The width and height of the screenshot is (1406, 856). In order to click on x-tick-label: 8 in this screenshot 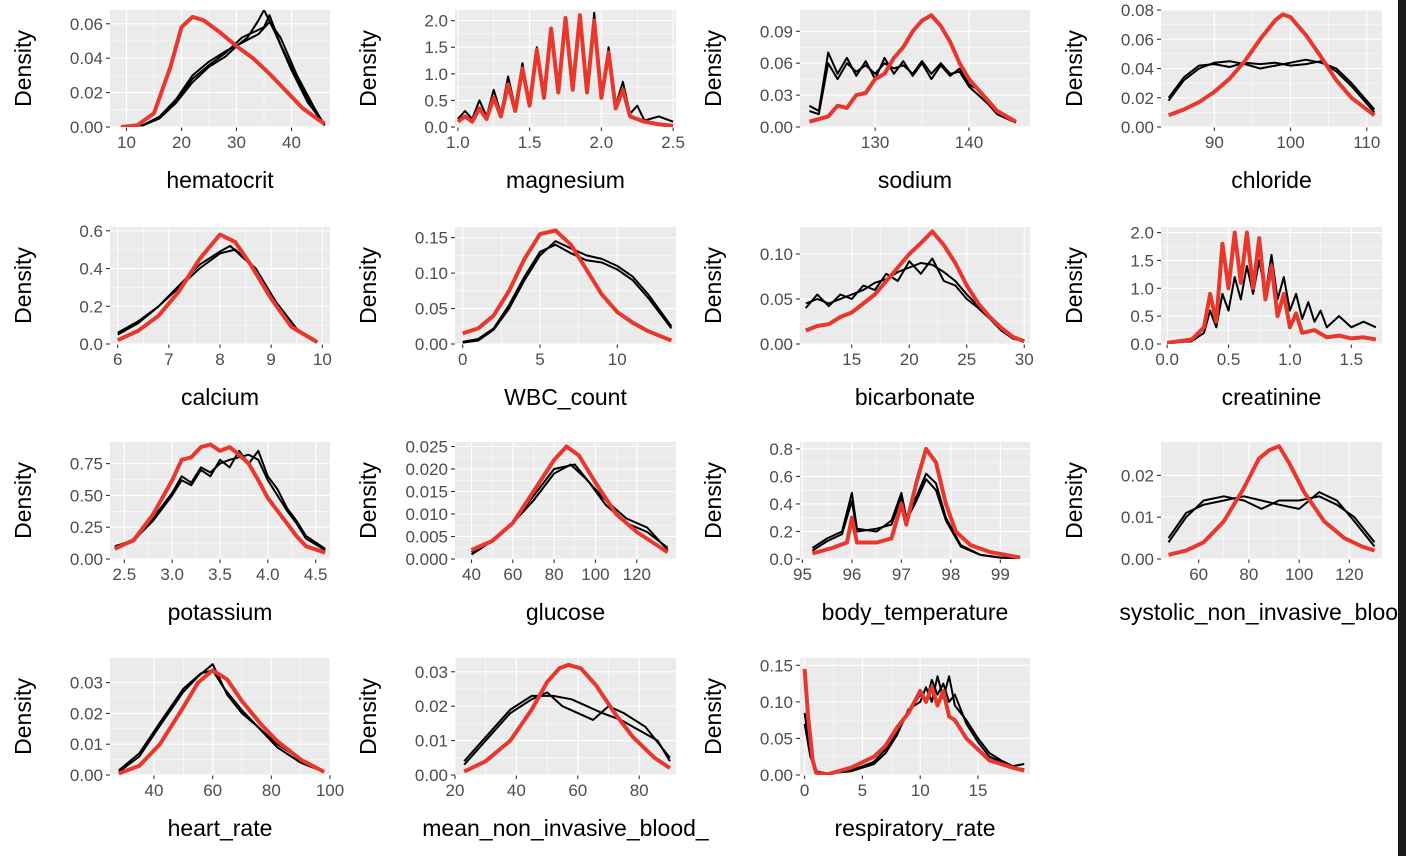, I will do `click(219, 359)`.